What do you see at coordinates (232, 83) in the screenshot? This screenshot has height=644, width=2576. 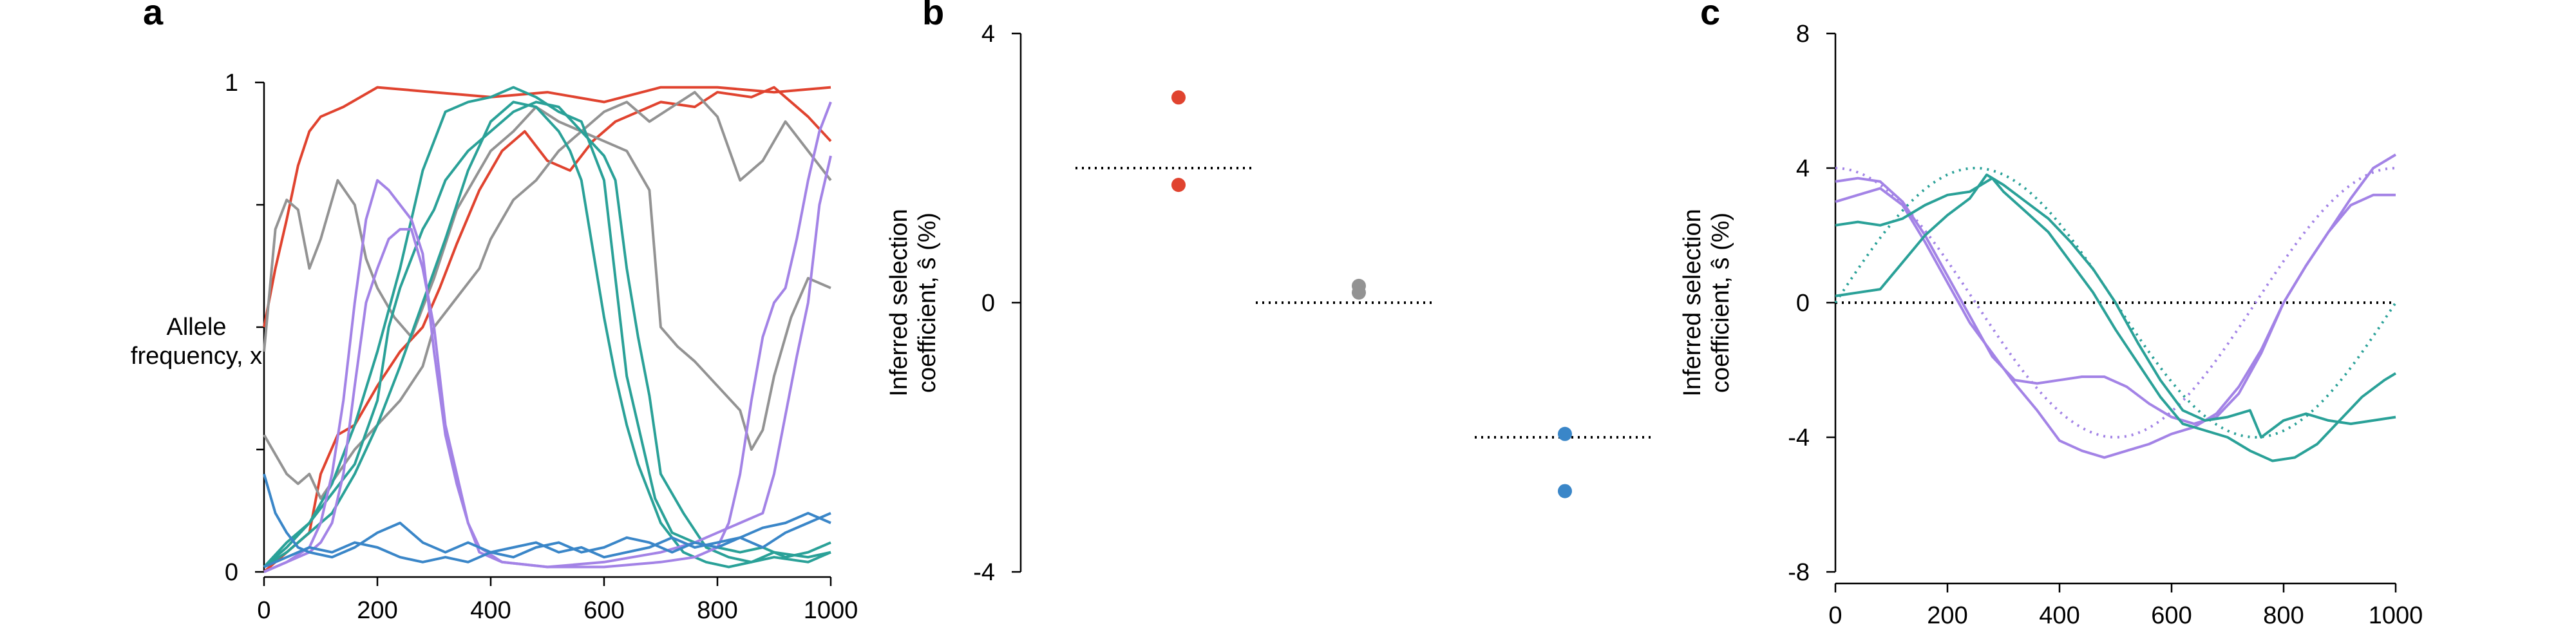 I see `panel-a-y-tick-label: 1` at bounding box center [232, 83].